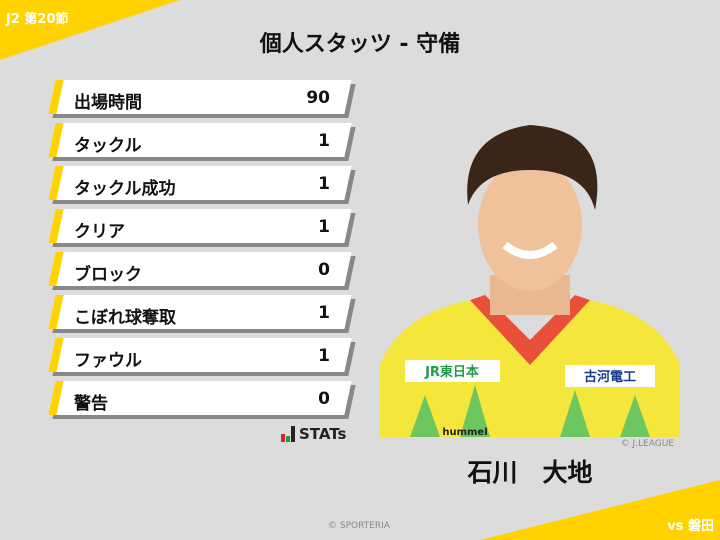 This screenshot has width=720, height=540. I want to click on photo-credit: © J.LEAGUE, so click(647, 444).